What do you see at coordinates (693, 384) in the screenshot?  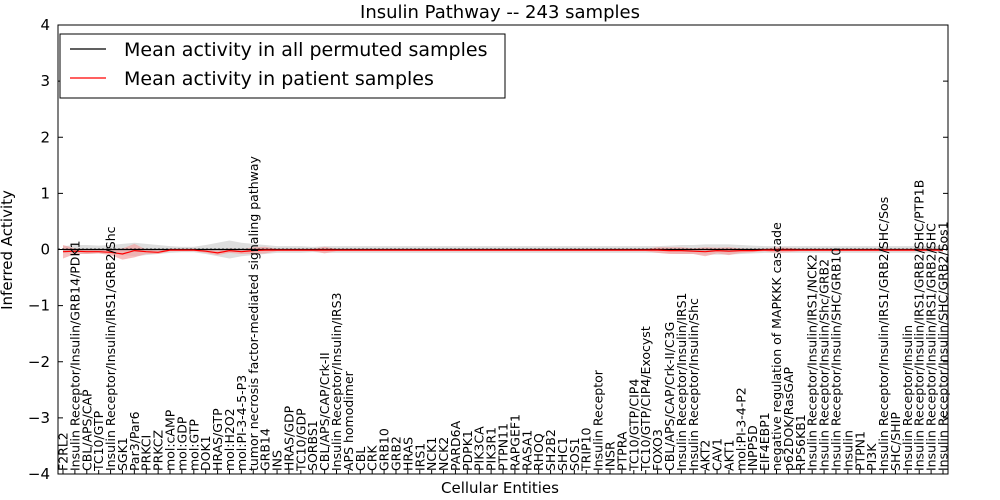 I see `x-category-label: Insulin Receptor/Insulin/Shc` at bounding box center [693, 384].